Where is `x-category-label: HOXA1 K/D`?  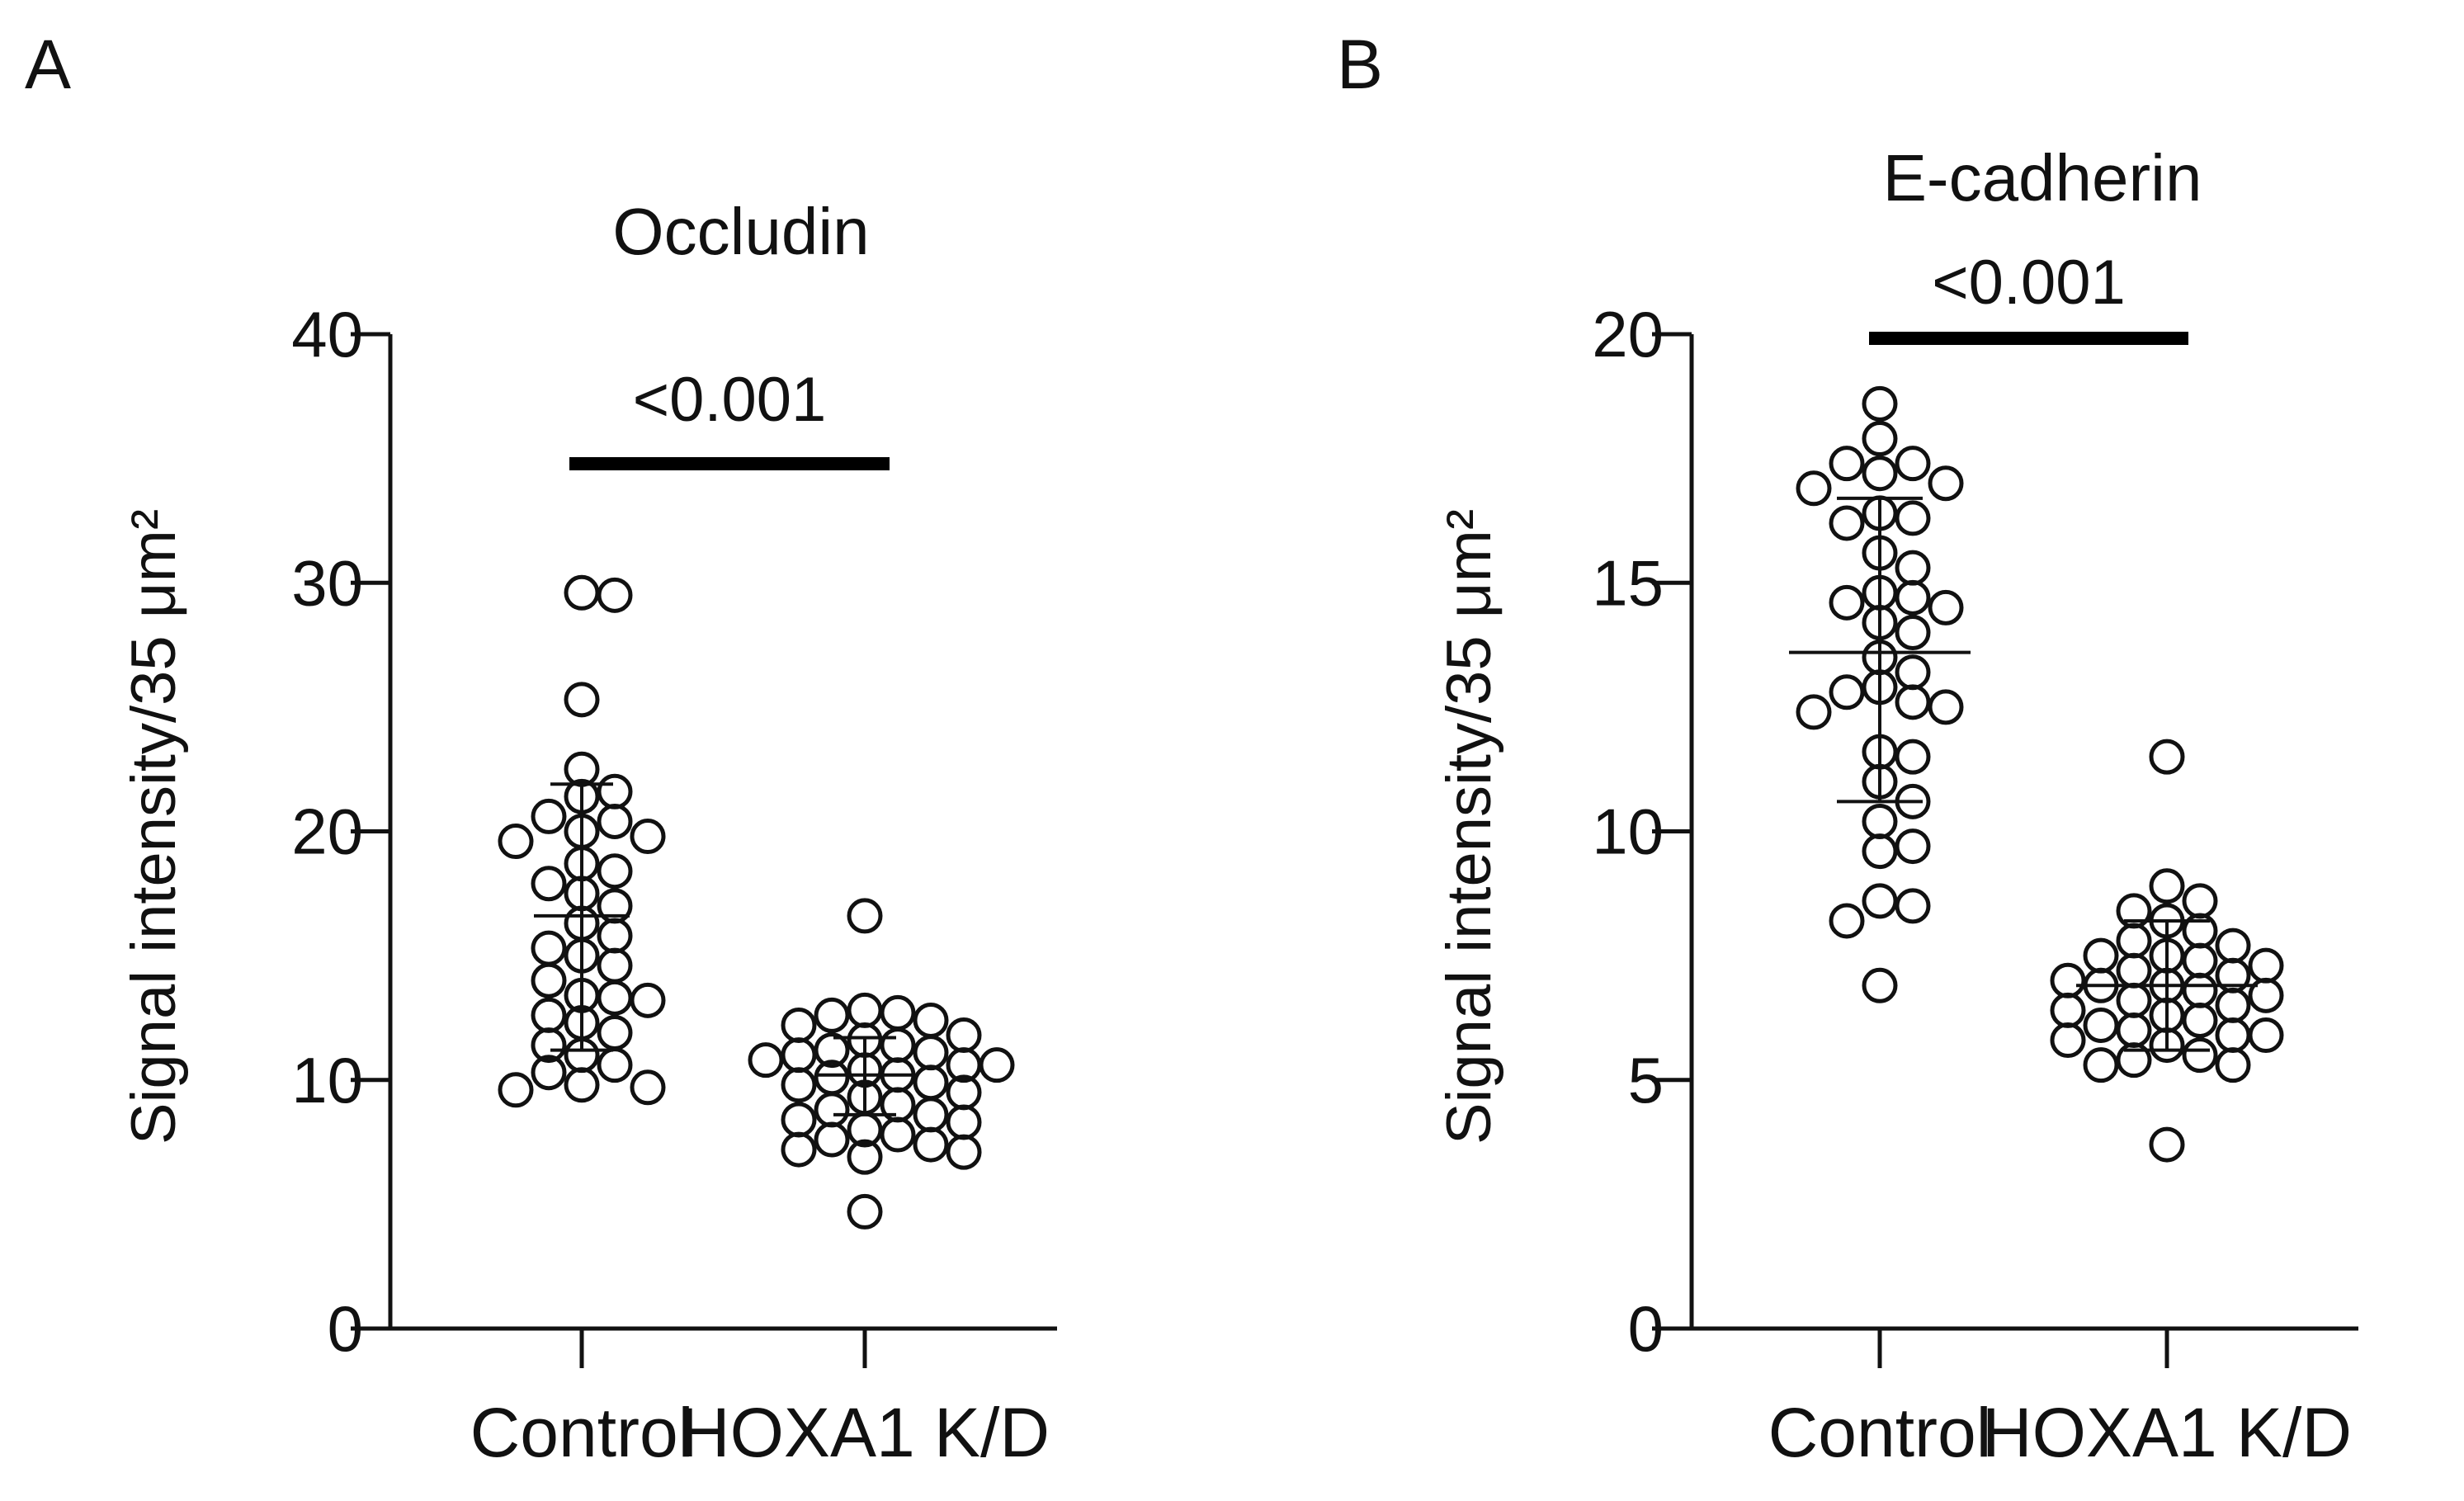 x-category-label: HOXA1 K/D is located at coordinates (2167, 1432).